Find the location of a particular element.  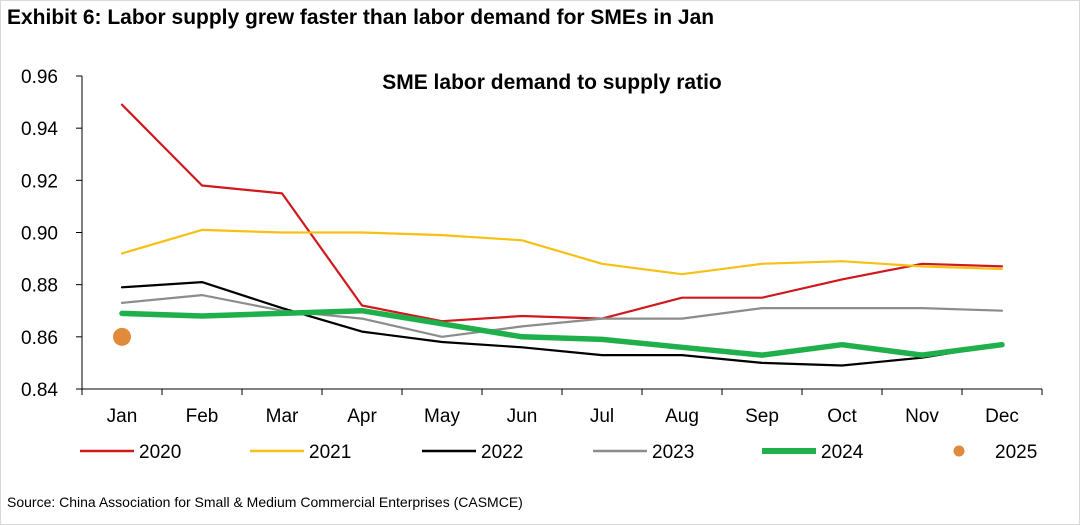

y-tick-label: 0.84 is located at coordinates (39, 390).